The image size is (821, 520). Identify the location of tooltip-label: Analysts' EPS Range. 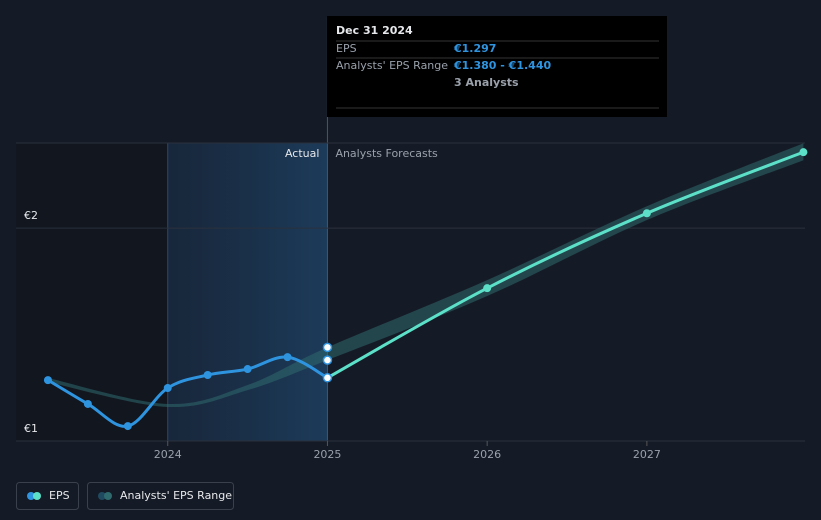
(392, 65).